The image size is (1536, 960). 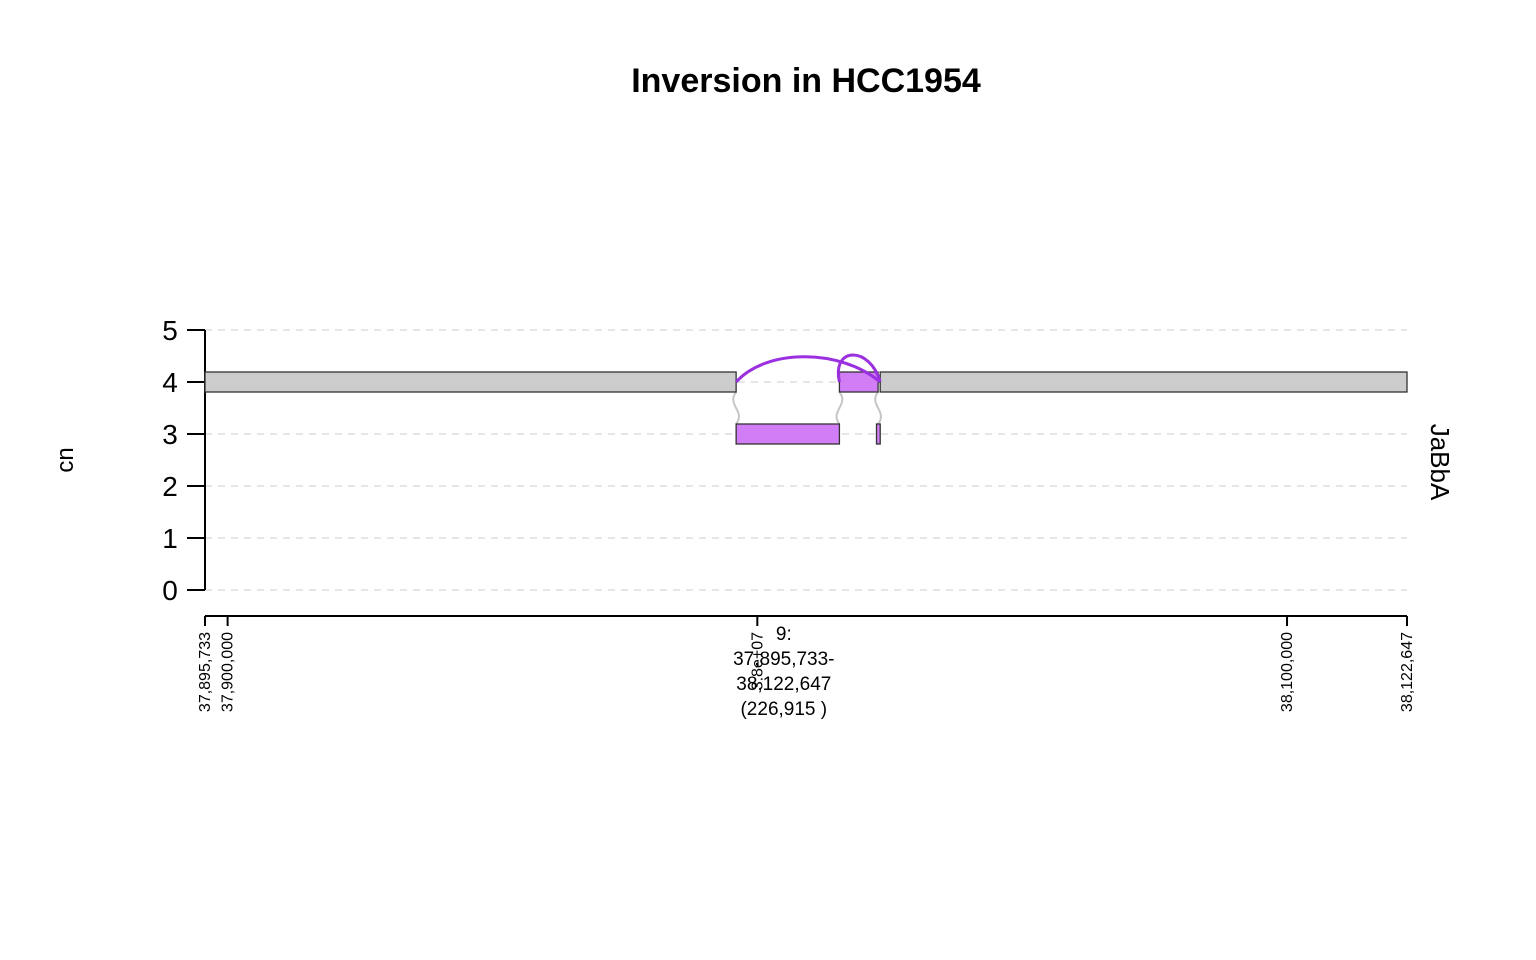 I want to click on y-axis-label: cn, so click(x=65, y=459).